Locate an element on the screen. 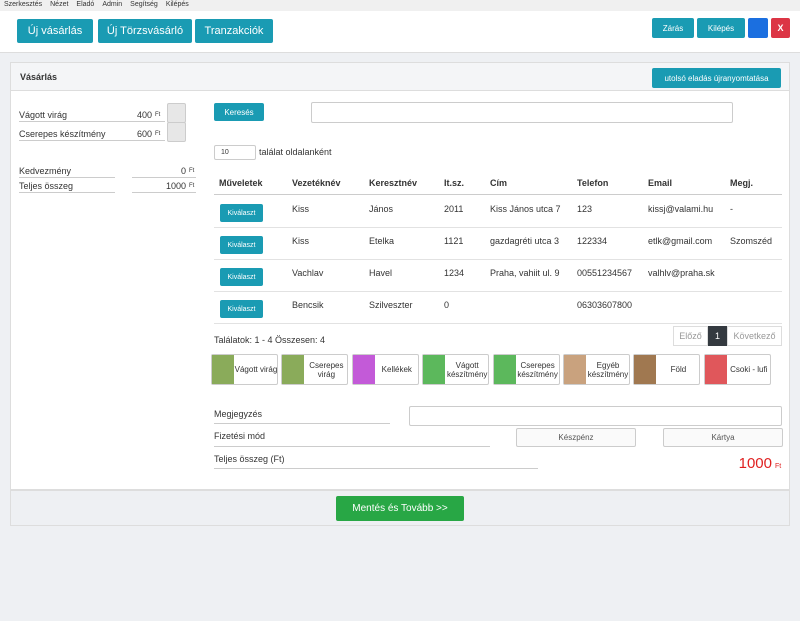 The height and width of the screenshot is (621, 800). pager-current: 1 is located at coordinates (717, 336).